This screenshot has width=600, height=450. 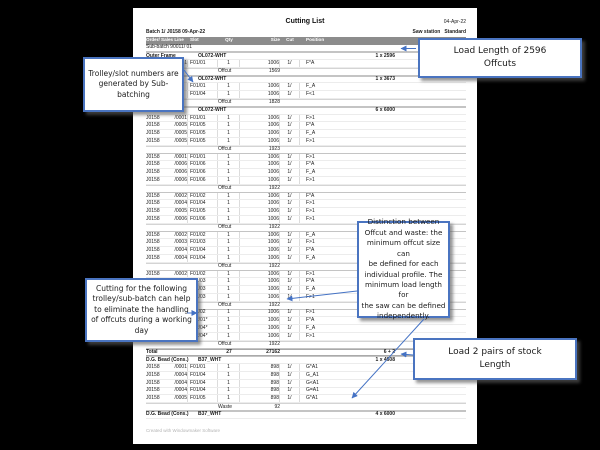 I want to click on cell-slot: F01/03, so click(x=203, y=243).